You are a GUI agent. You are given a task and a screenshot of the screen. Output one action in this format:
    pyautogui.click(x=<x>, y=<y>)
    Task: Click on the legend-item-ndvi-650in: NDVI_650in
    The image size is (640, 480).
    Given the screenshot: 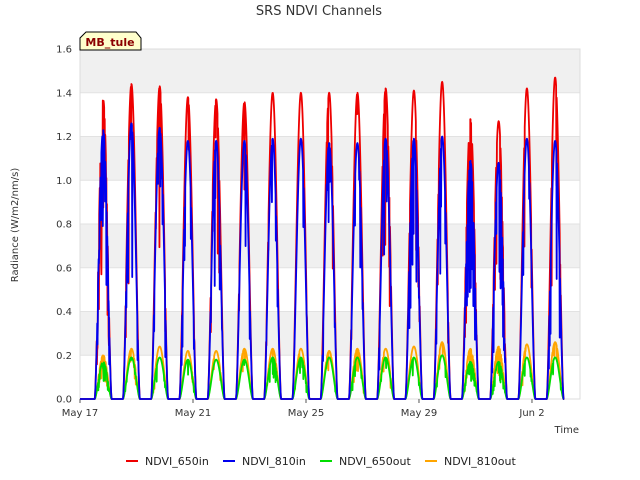 What is the action you would take?
    pyautogui.click(x=167, y=461)
    